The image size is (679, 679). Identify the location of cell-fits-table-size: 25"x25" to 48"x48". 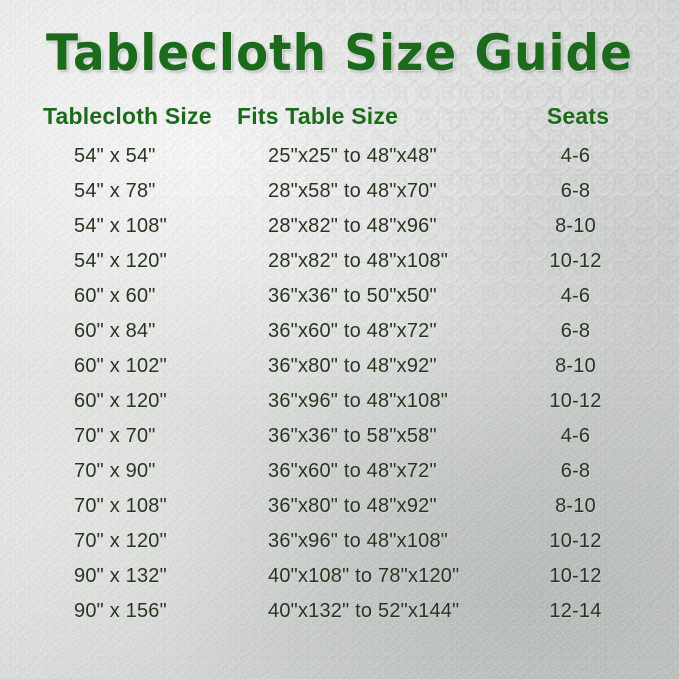
(352, 156).